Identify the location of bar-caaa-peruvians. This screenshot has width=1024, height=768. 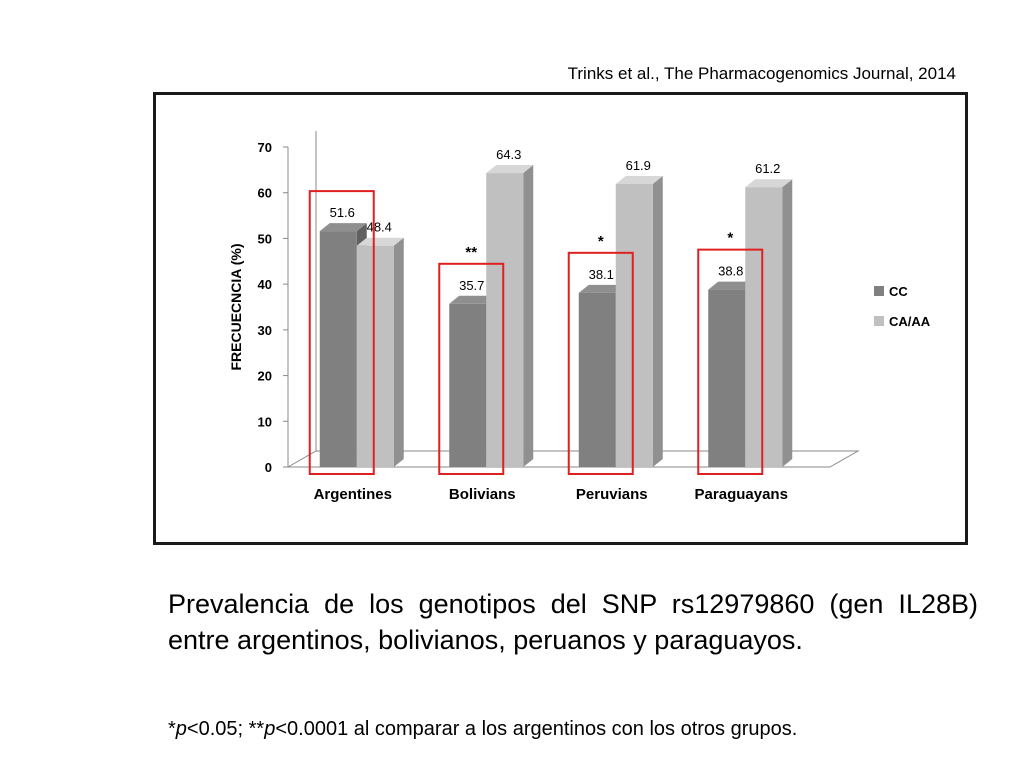
(634, 325).